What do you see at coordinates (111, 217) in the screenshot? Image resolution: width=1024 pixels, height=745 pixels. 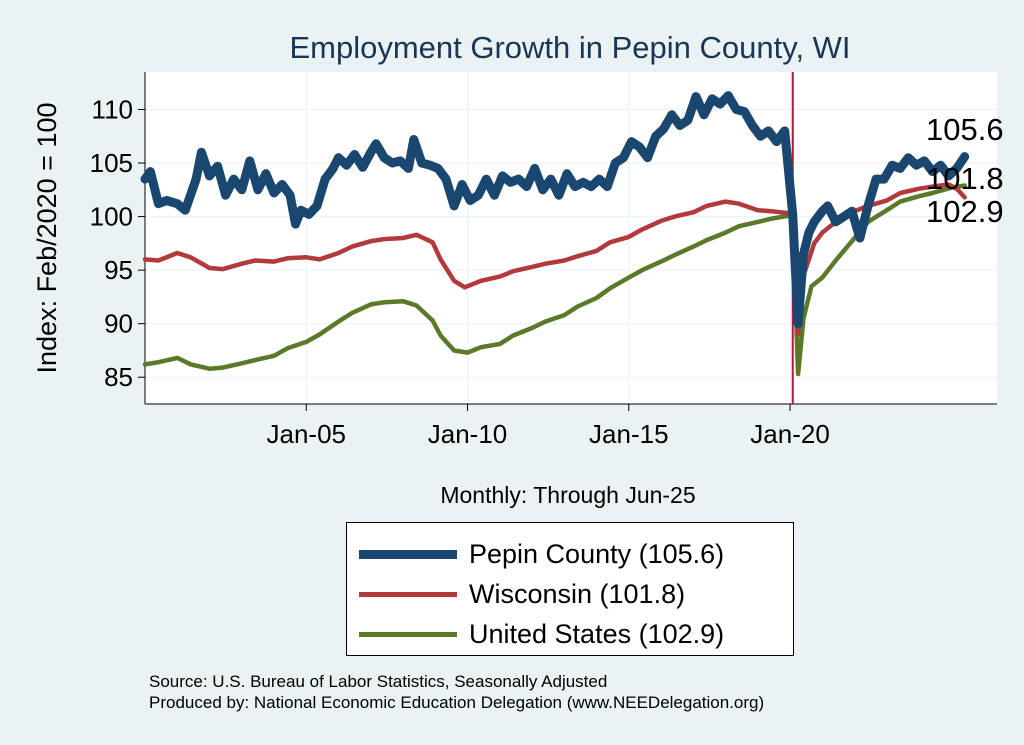 I see `y-tick-label-100: 100` at bounding box center [111, 217].